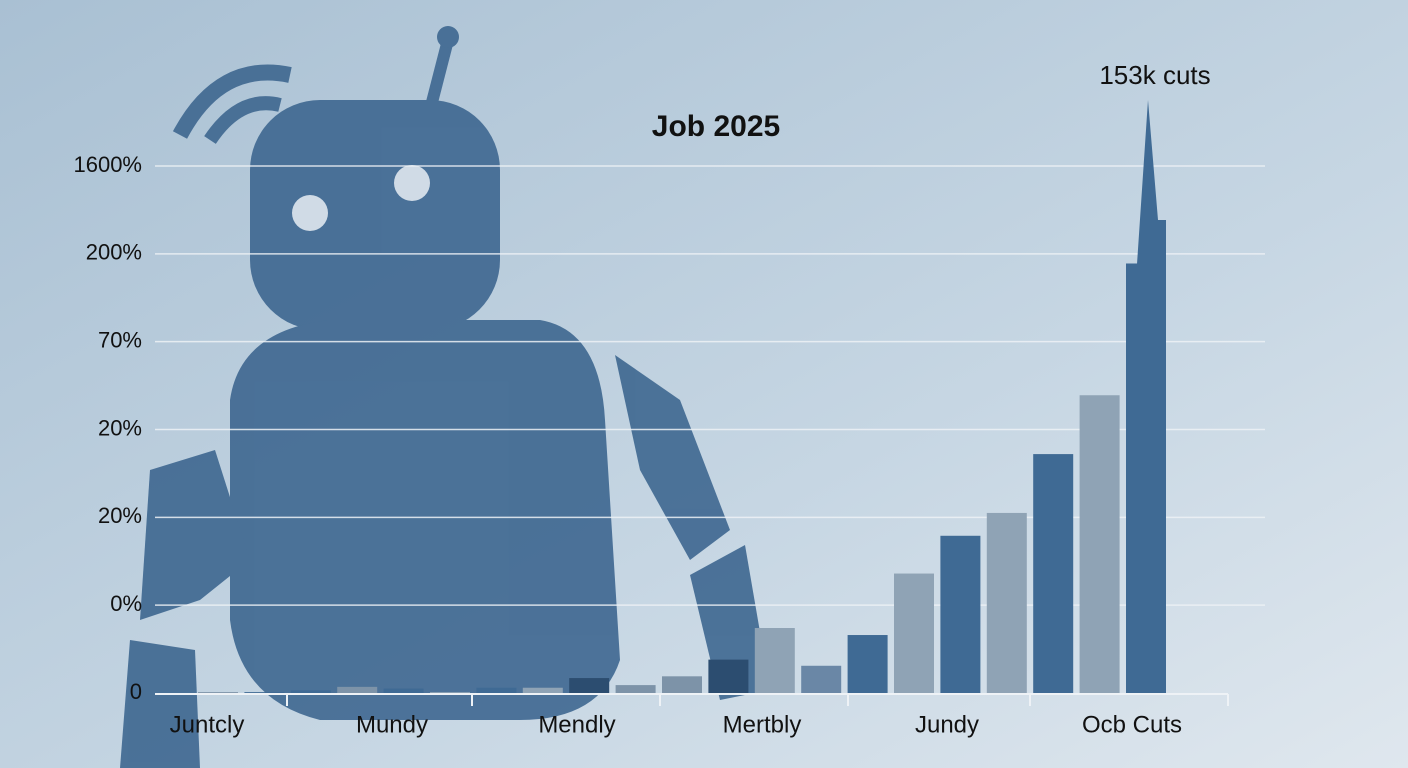  I want to click on y-tick-label: 200%, so click(114, 252).